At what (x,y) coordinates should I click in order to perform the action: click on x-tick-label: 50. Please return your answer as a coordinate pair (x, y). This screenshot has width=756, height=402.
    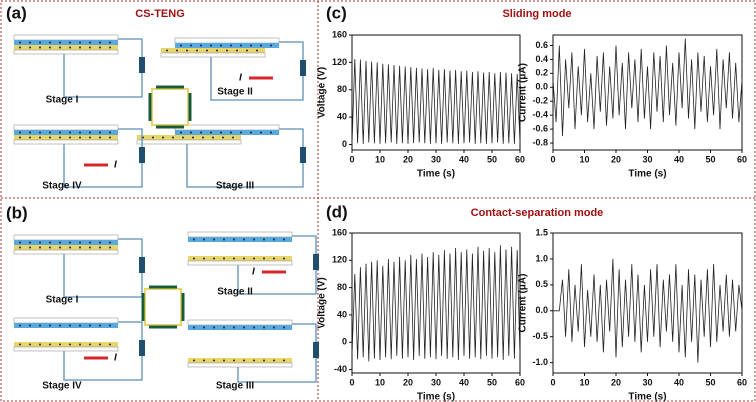
    Looking at the image, I should click on (710, 159).